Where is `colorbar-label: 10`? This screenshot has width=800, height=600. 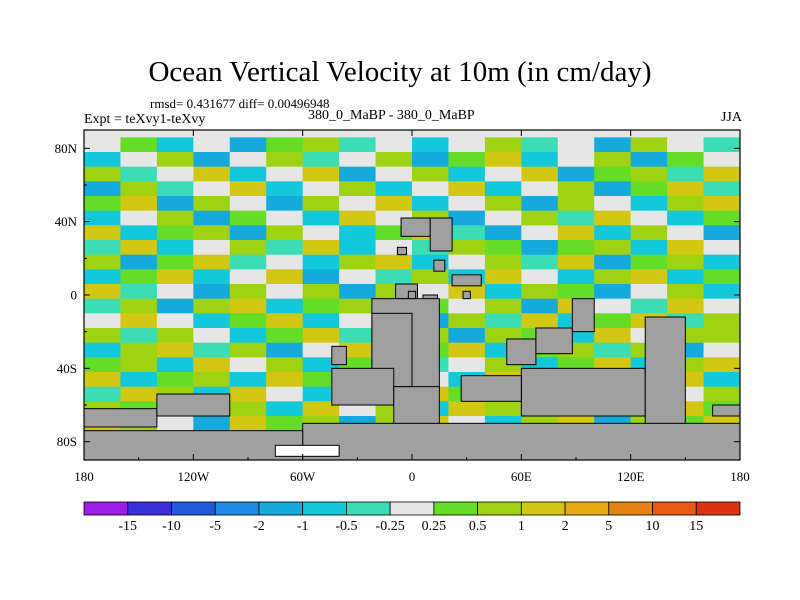
colorbar-label: 10 is located at coordinates (653, 526).